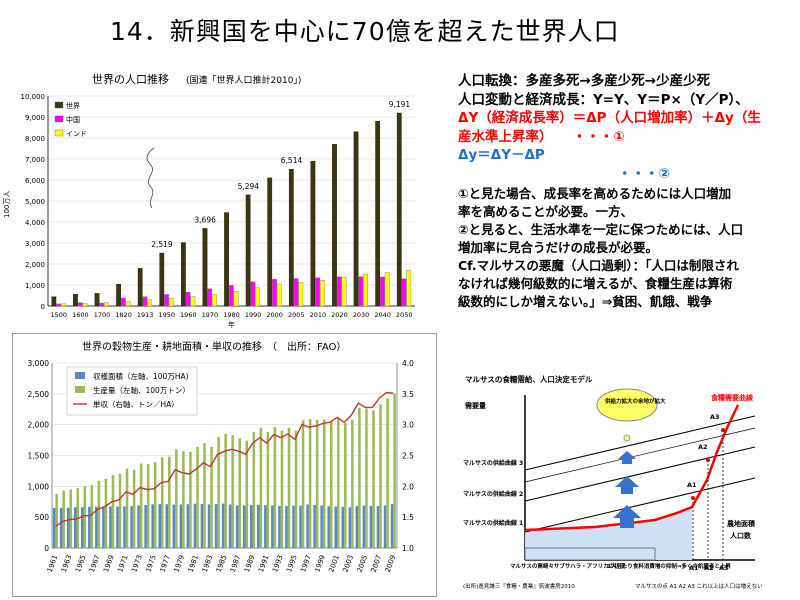  I want to click on supply-label-3: マルサスの供給曲線 3, so click(493, 463).